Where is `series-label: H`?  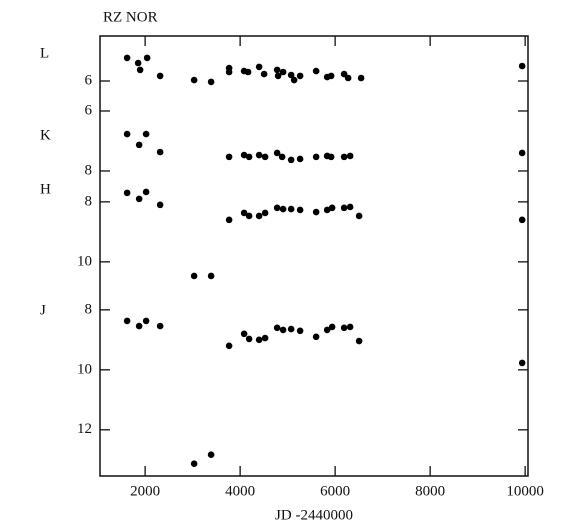 series-label: H is located at coordinates (45, 189).